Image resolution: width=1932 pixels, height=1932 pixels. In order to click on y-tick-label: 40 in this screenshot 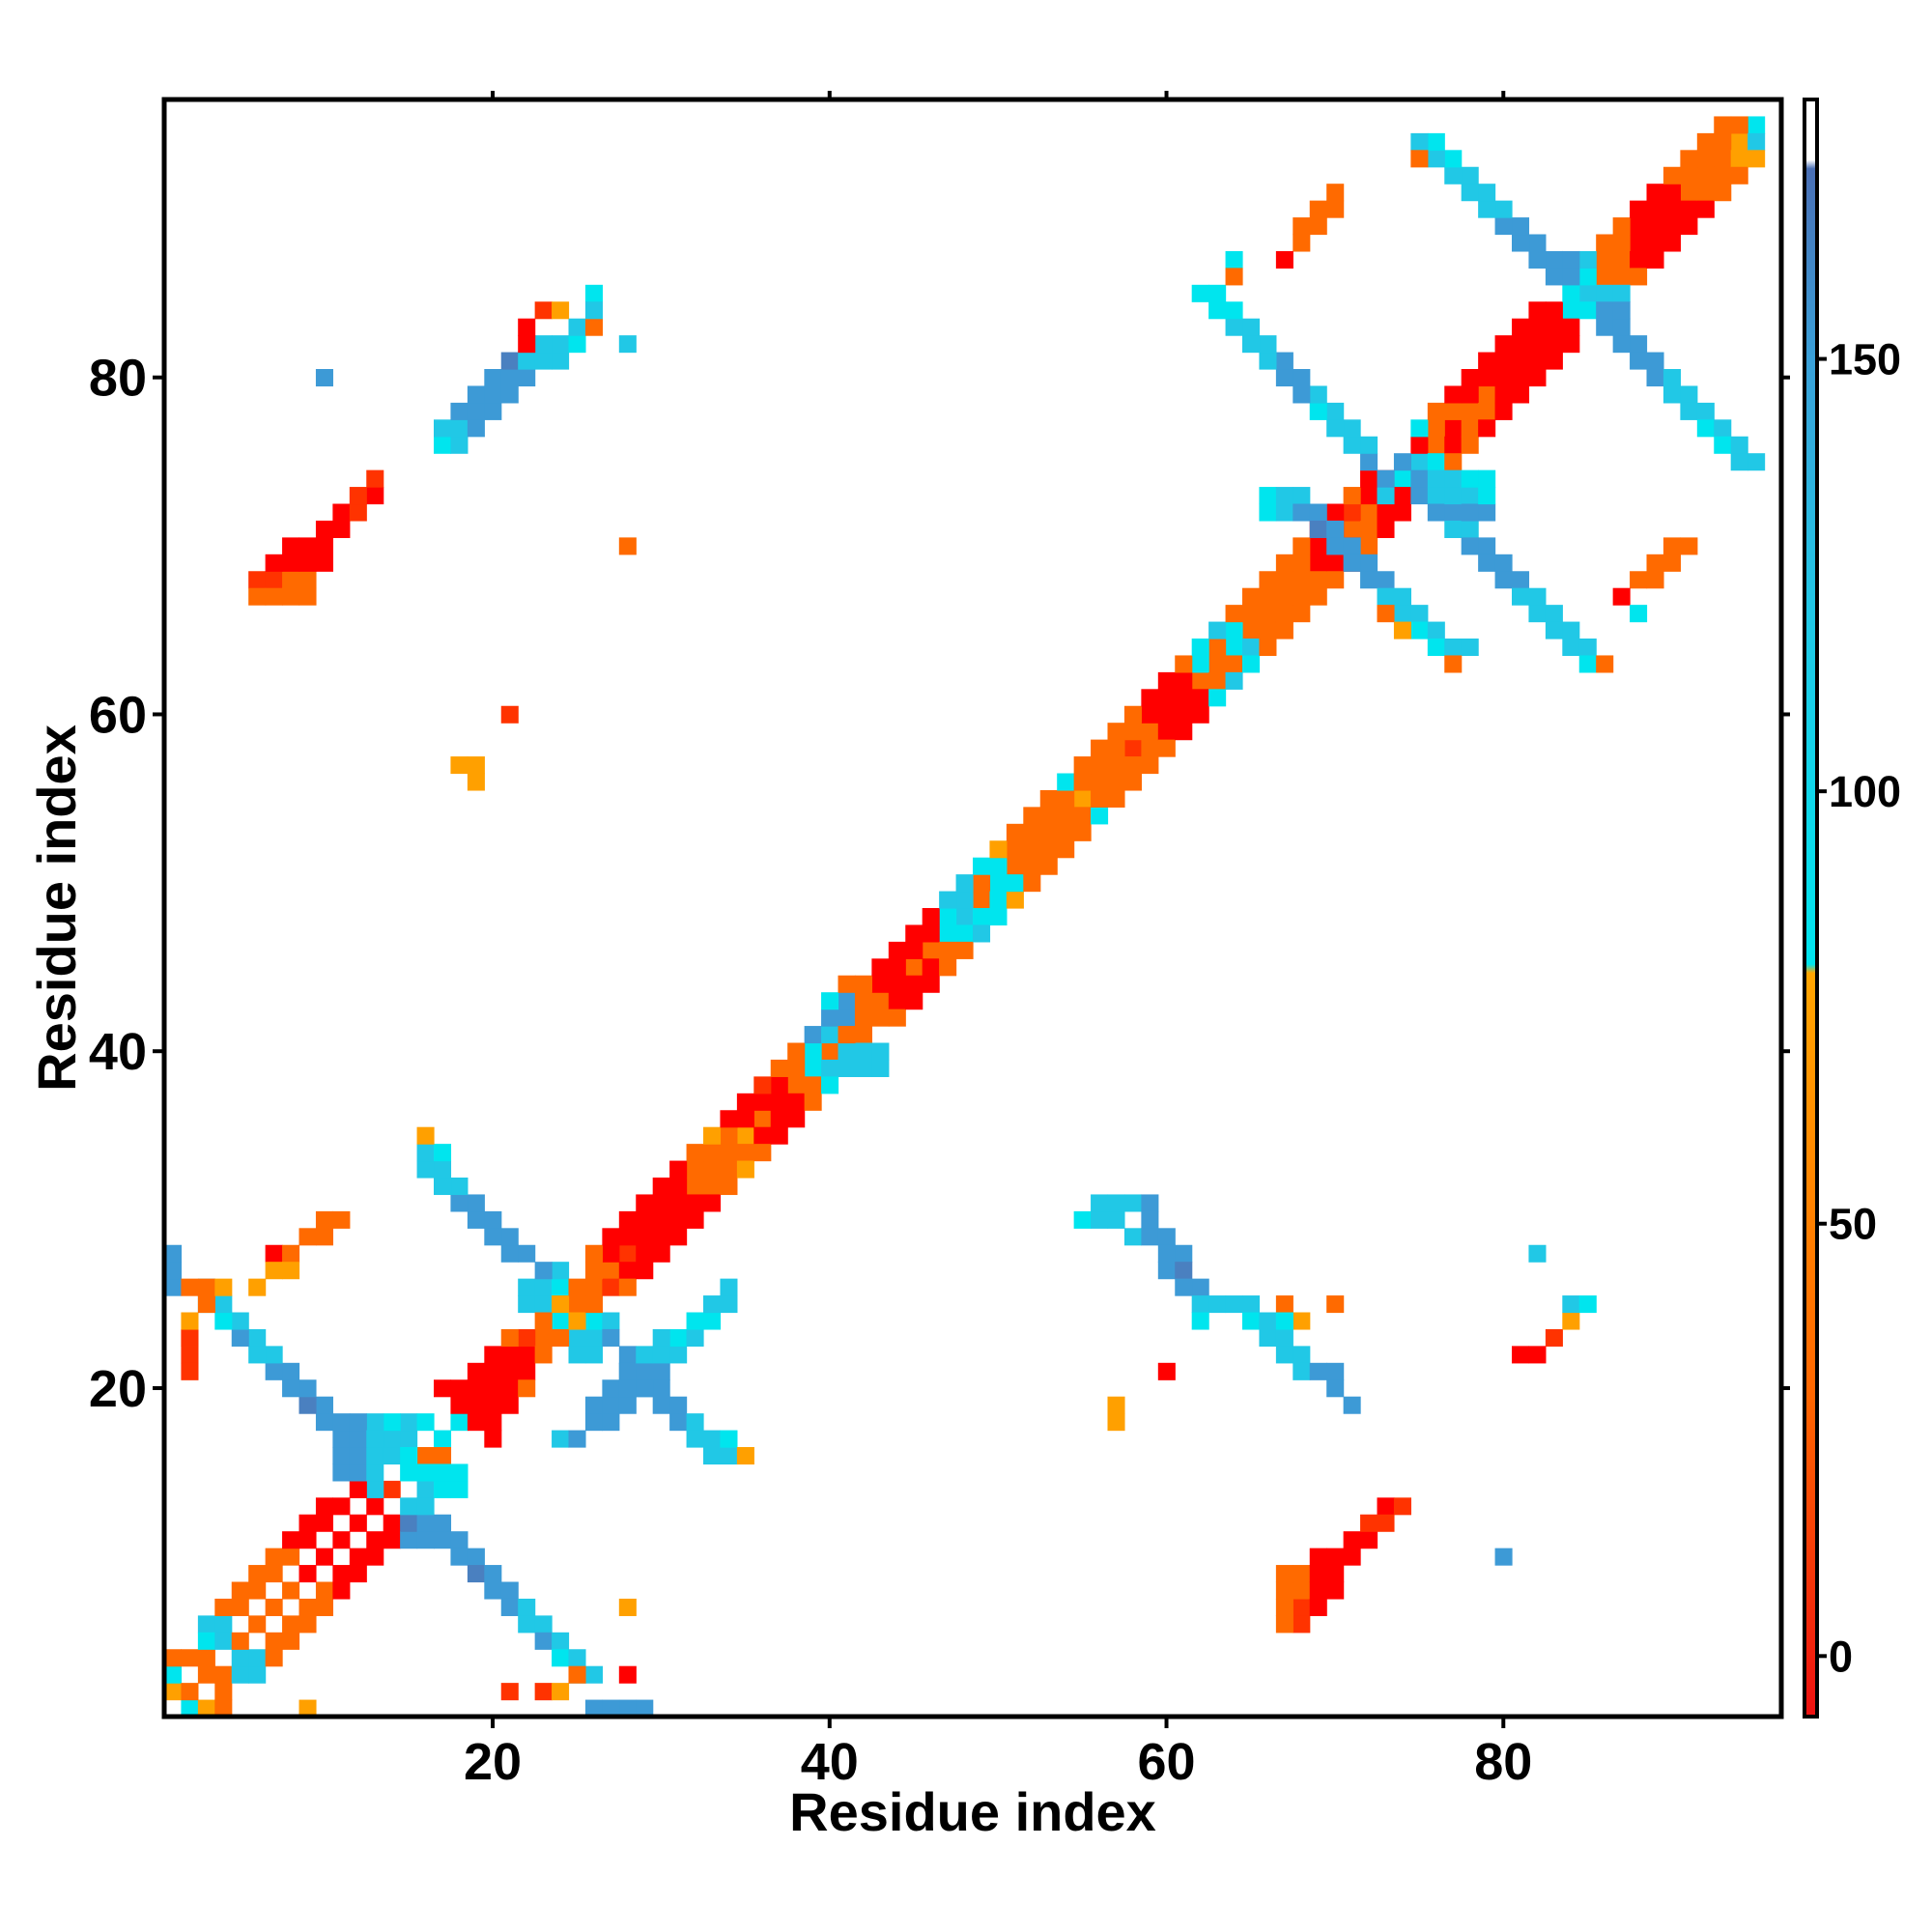, I will do `click(118, 1052)`.